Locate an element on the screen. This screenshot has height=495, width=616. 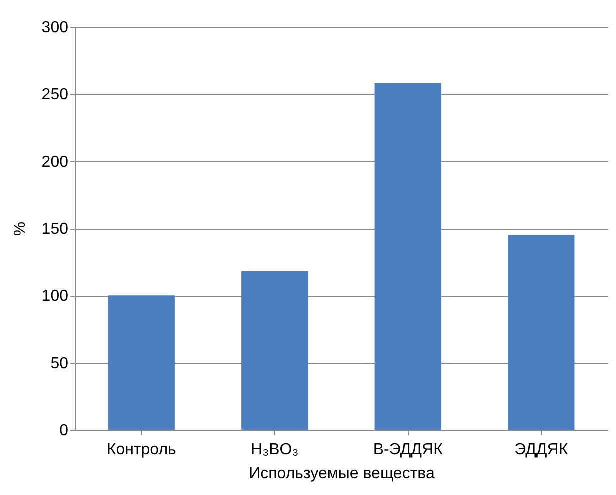
x-tick-label: Контроль is located at coordinates (141, 450).